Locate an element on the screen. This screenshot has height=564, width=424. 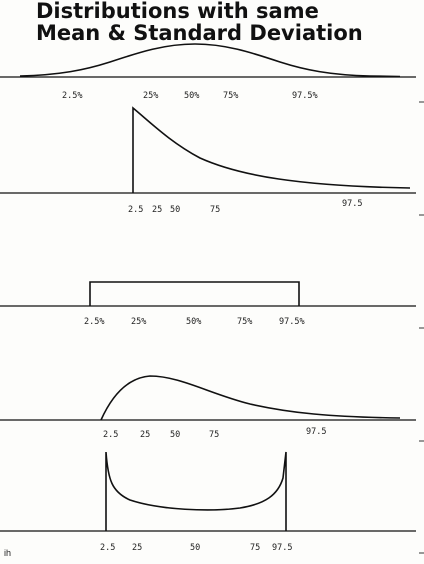
panel-uniform: 2.5% 25% 50% 75% 97.5% is located at coordinates (208, 304).